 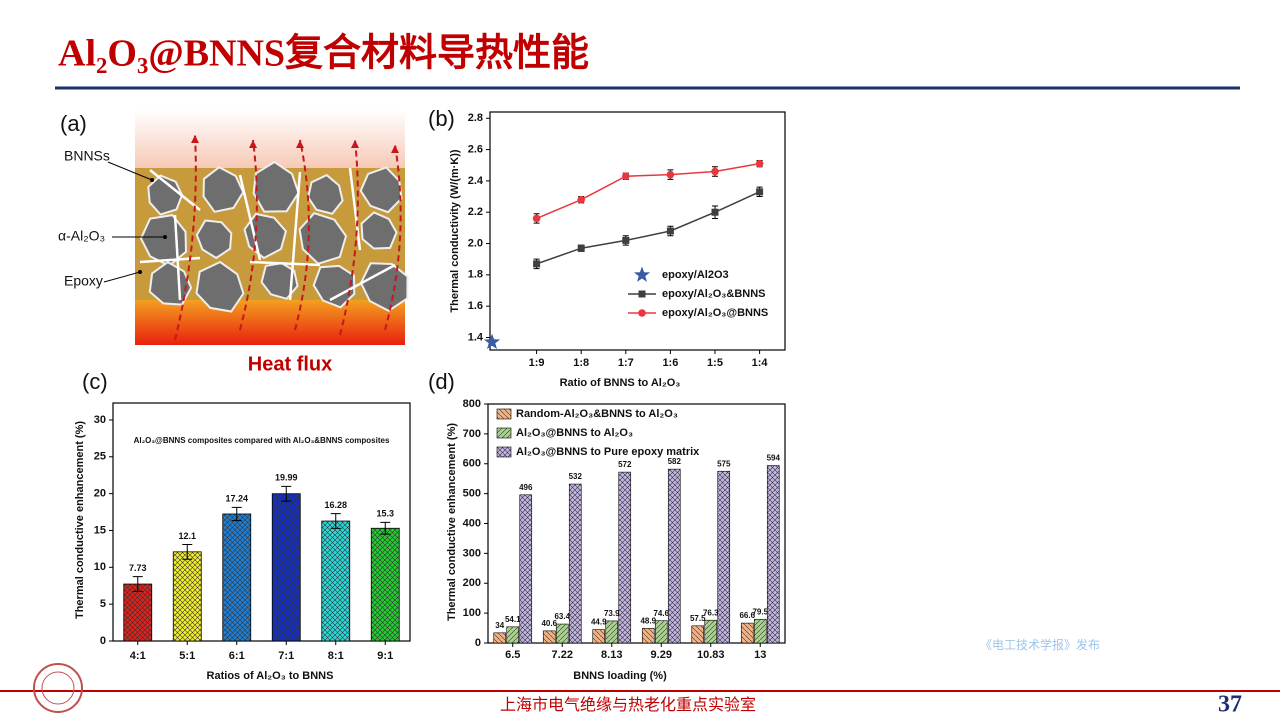 What do you see at coordinates (472, 613) in the screenshot?
I see `y-tick-label: 100` at bounding box center [472, 613].